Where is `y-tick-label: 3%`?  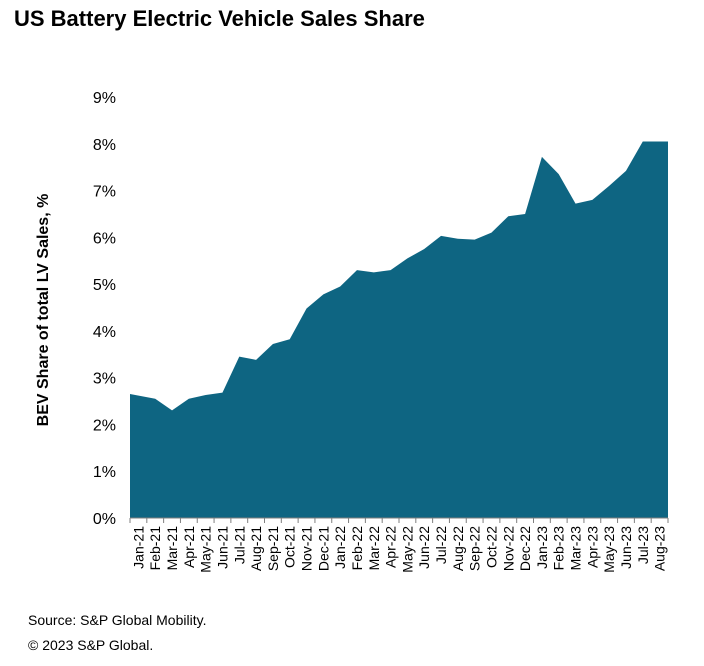
y-tick-label: 3% is located at coordinates (104, 379).